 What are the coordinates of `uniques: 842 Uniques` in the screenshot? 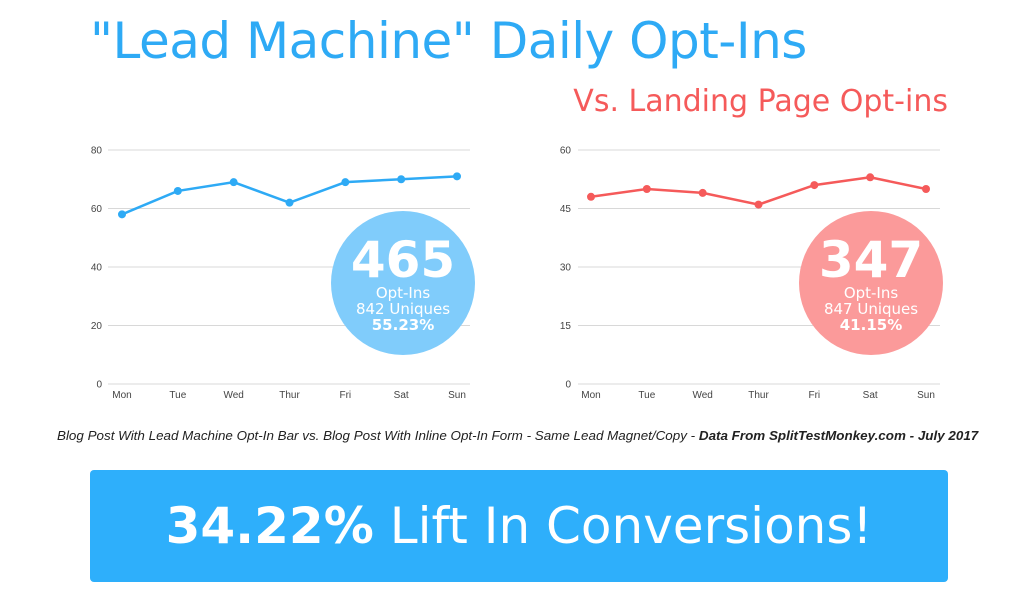 It's located at (403, 309).